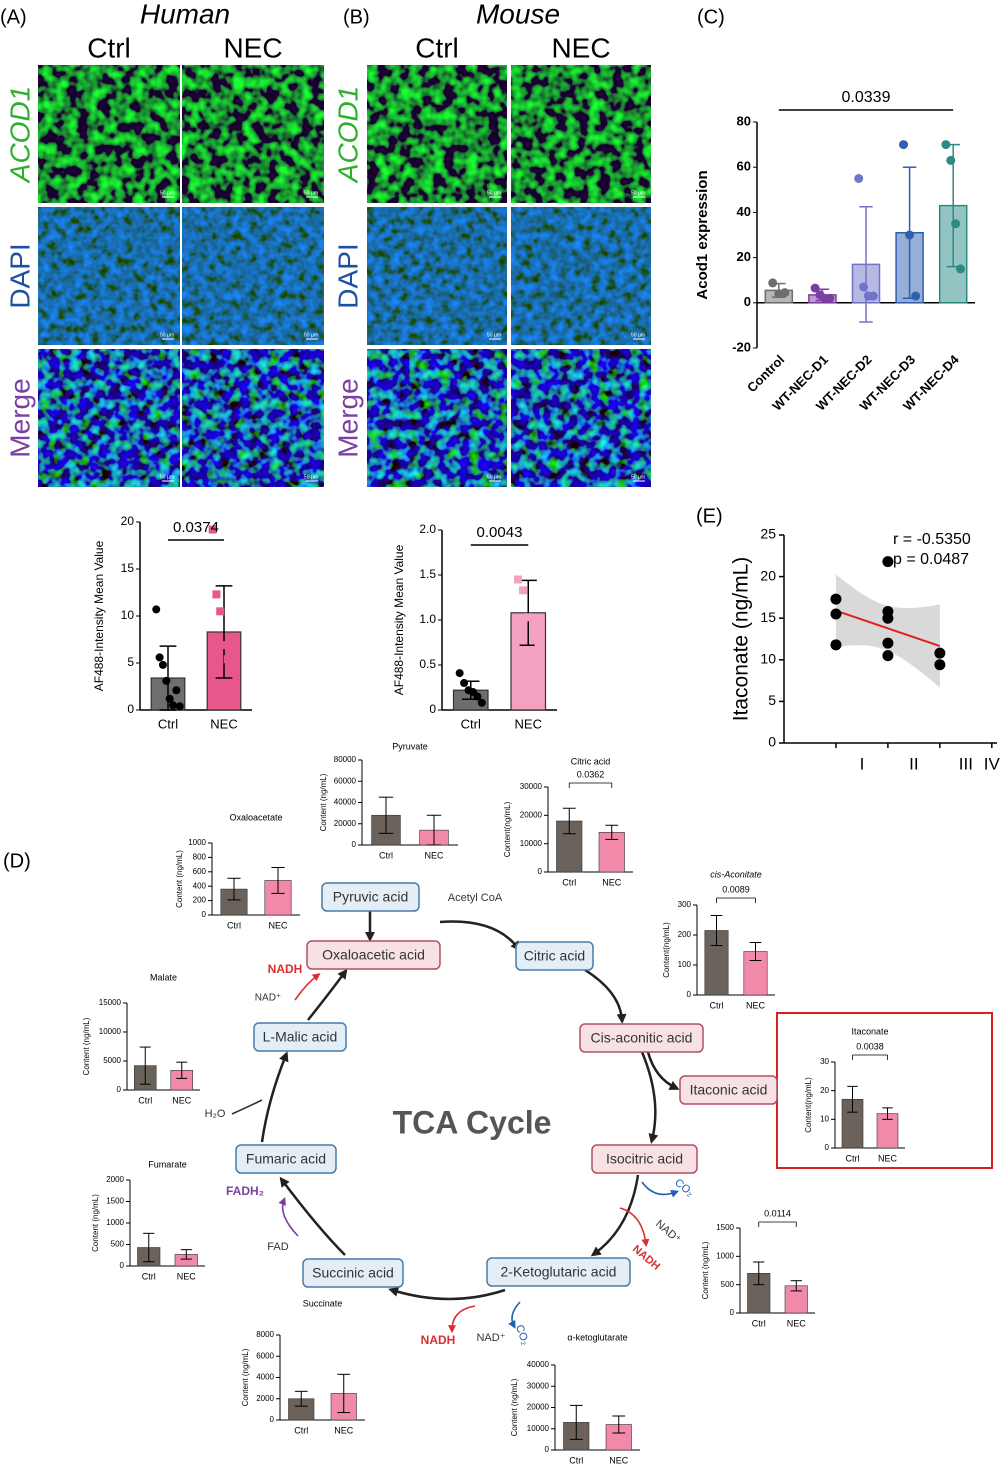 The width and height of the screenshot is (1000, 1468). I want to click on y-tick-label: 15, so click(768, 617).